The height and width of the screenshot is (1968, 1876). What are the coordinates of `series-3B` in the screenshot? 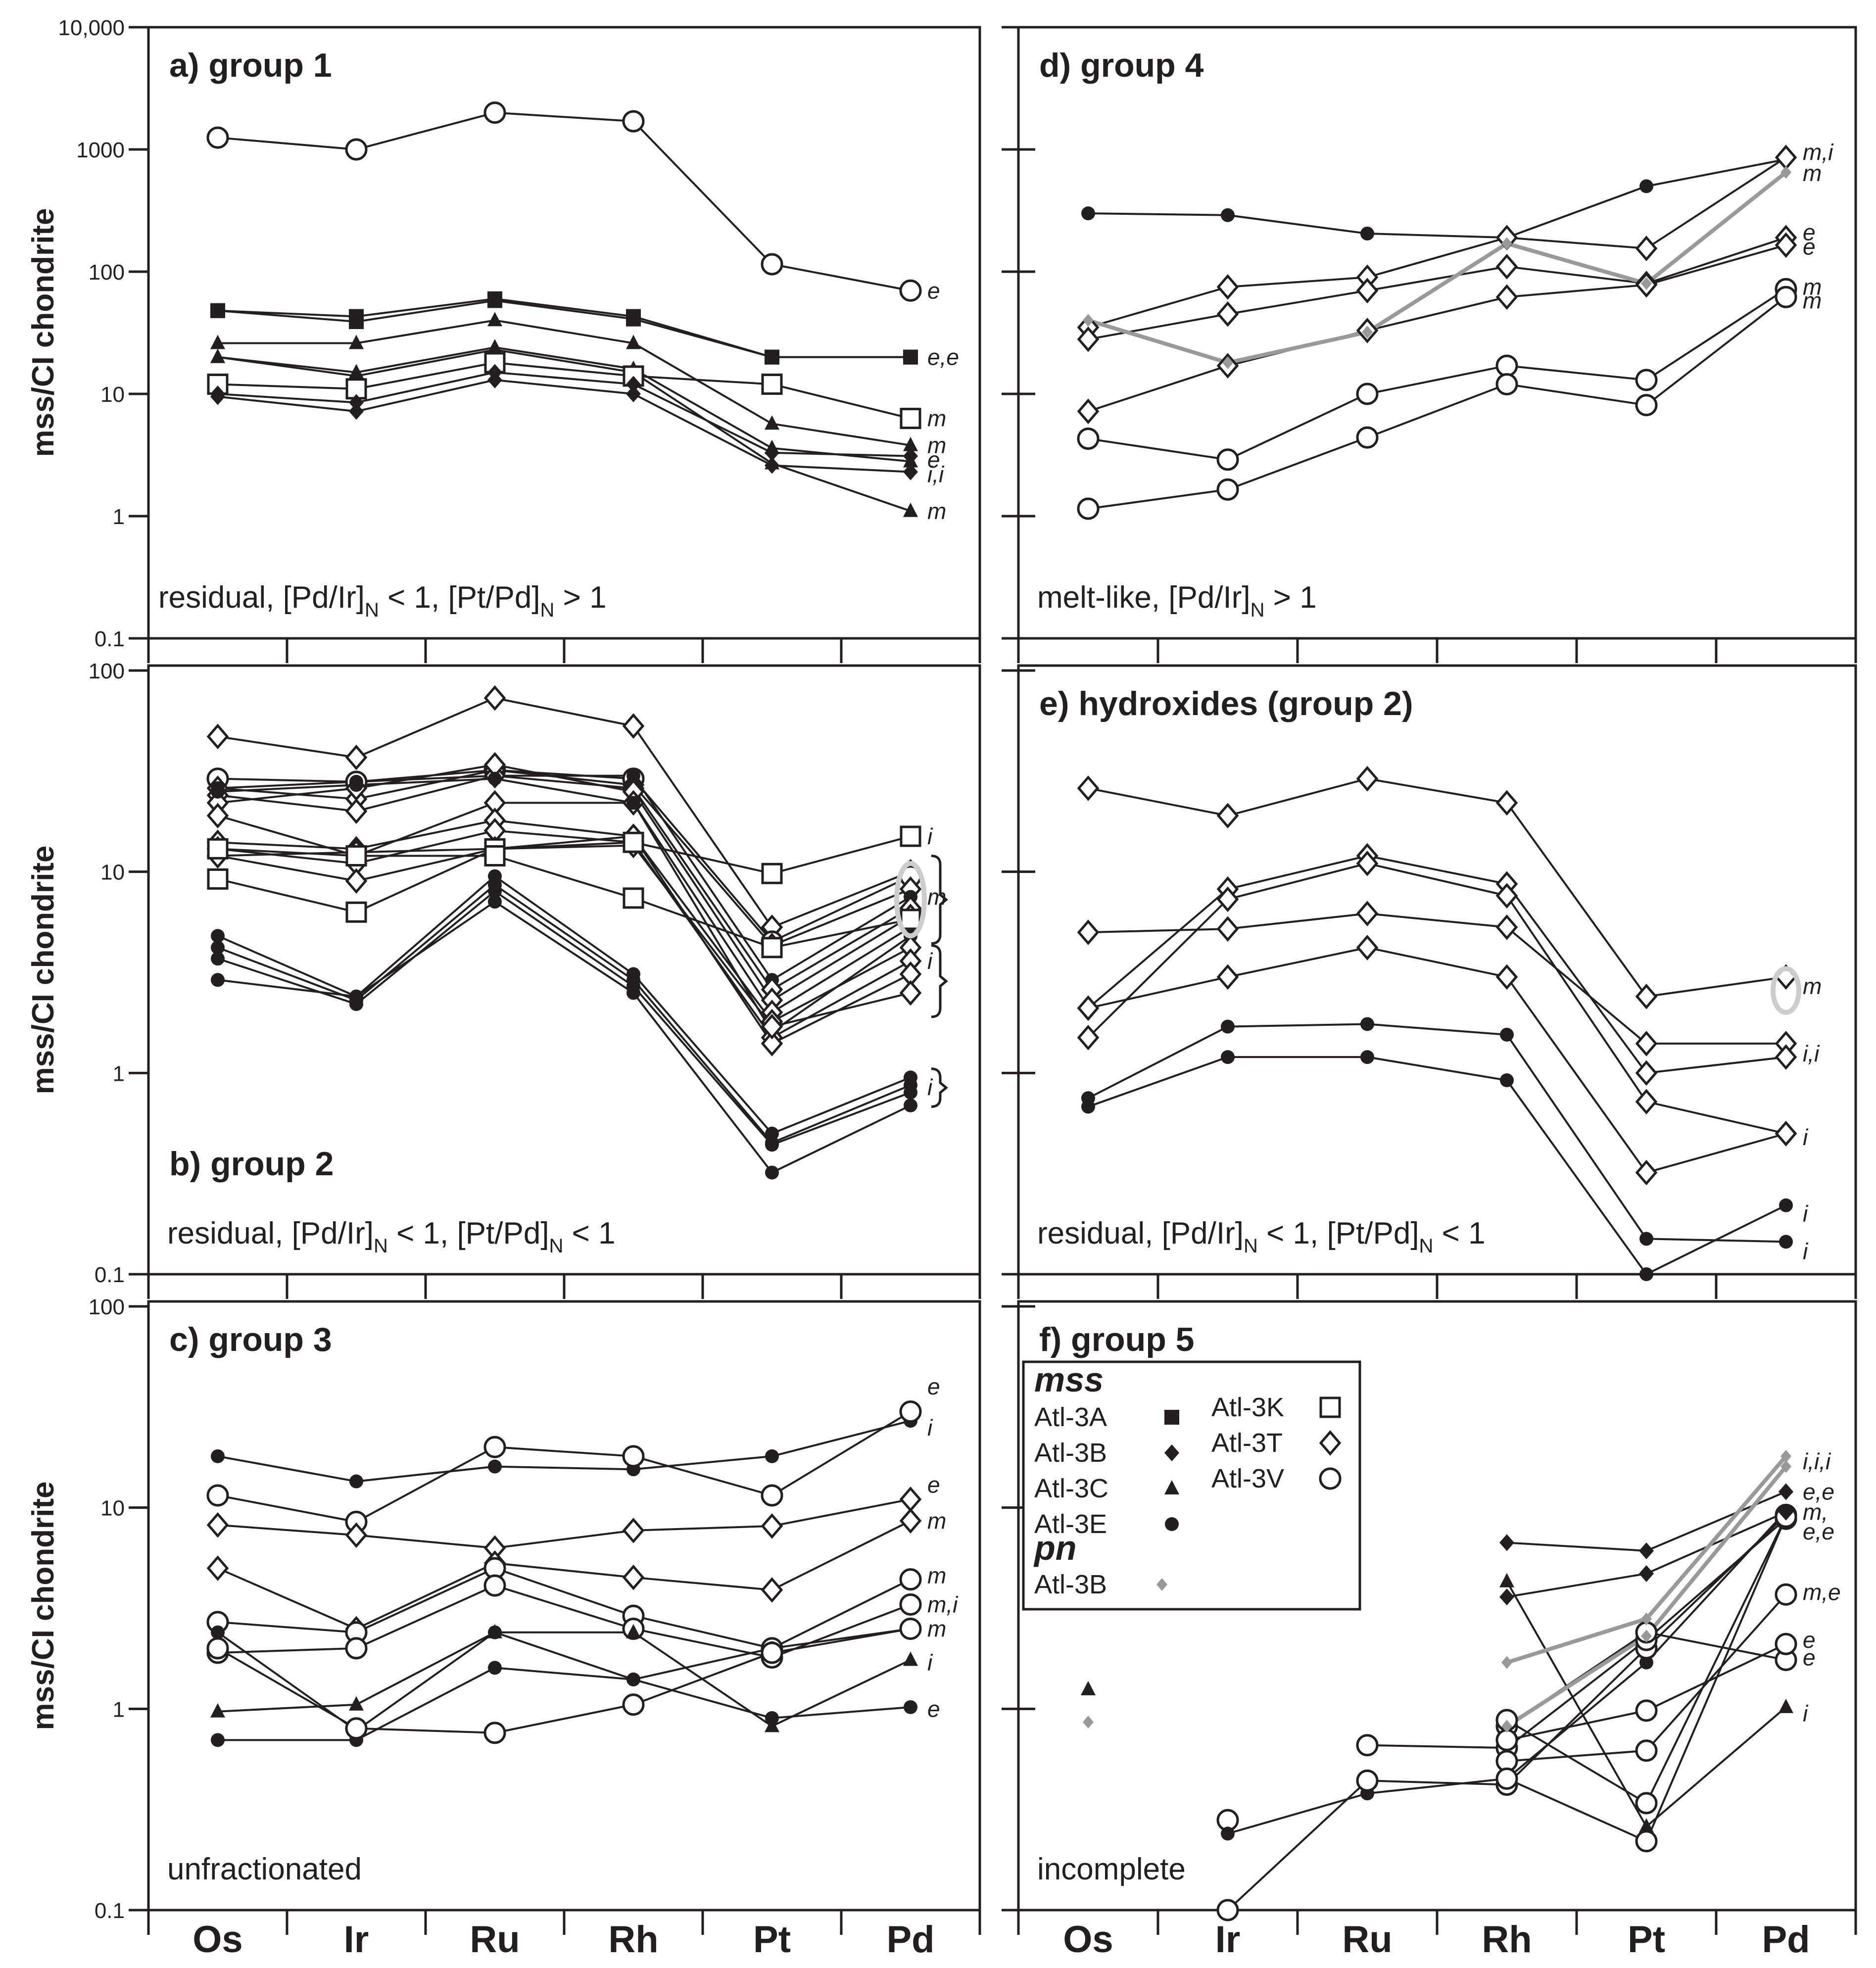 It's located at (564, 414).